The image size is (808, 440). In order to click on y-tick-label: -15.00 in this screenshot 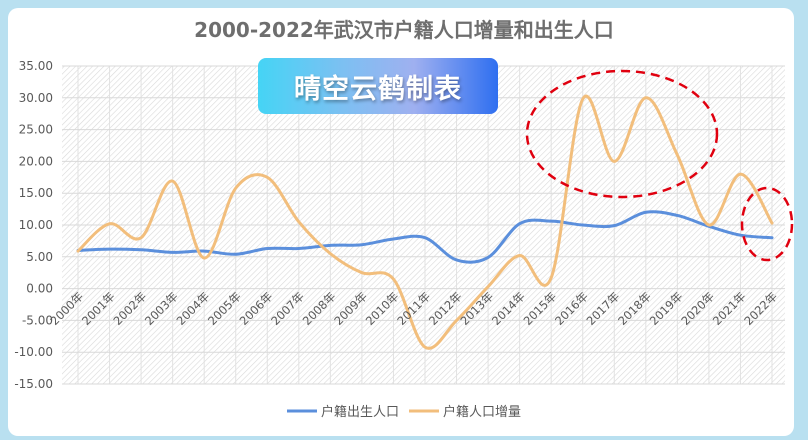, I will do `click(33, 384)`.